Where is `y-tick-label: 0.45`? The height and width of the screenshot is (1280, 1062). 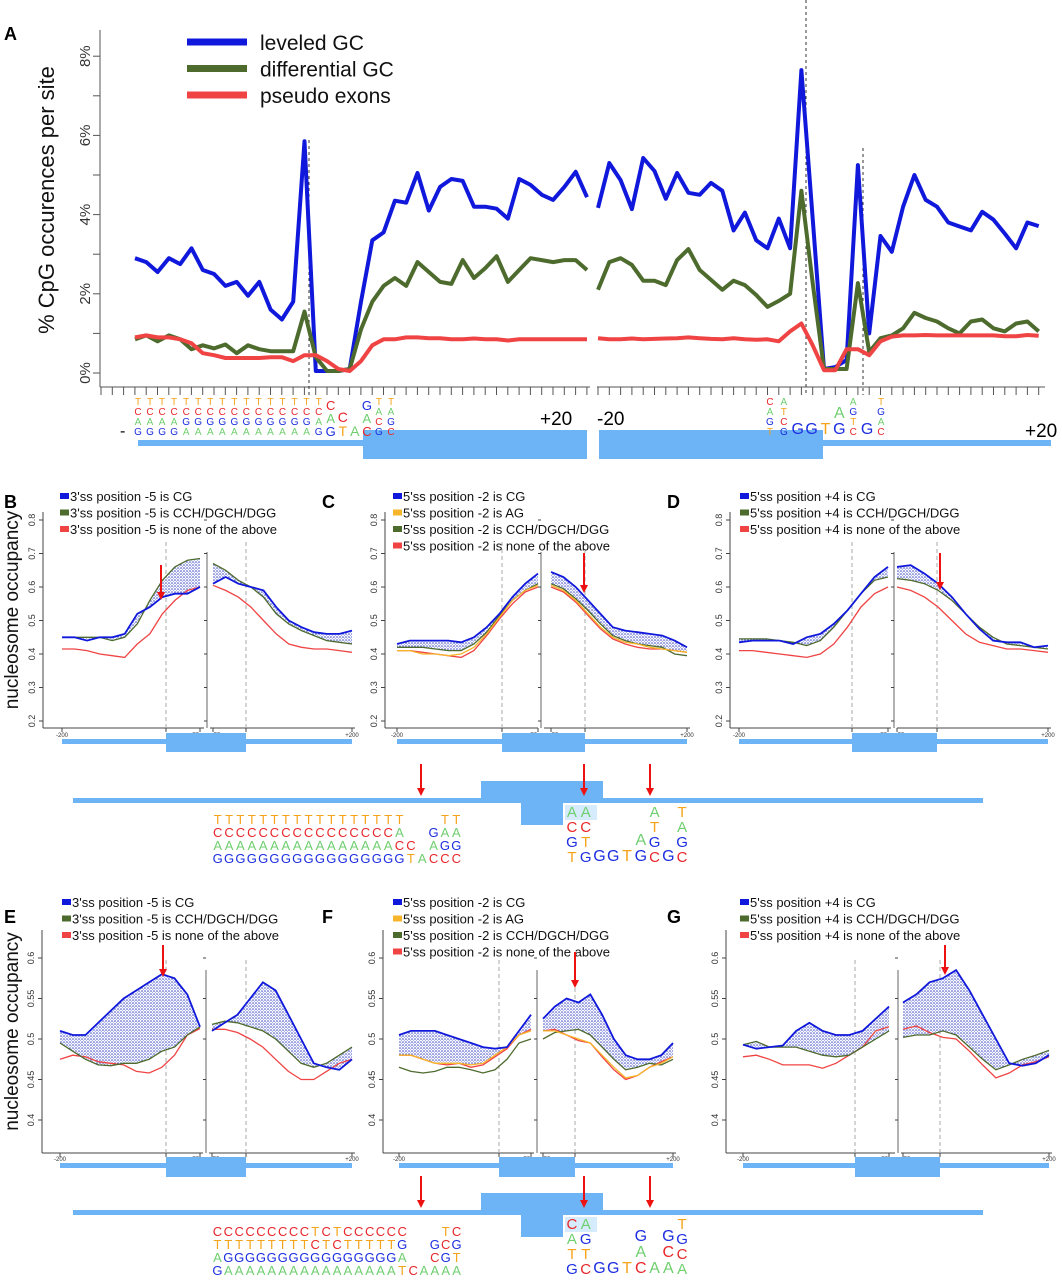
y-tick-label: 0.45 is located at coordinates (372, 1080).